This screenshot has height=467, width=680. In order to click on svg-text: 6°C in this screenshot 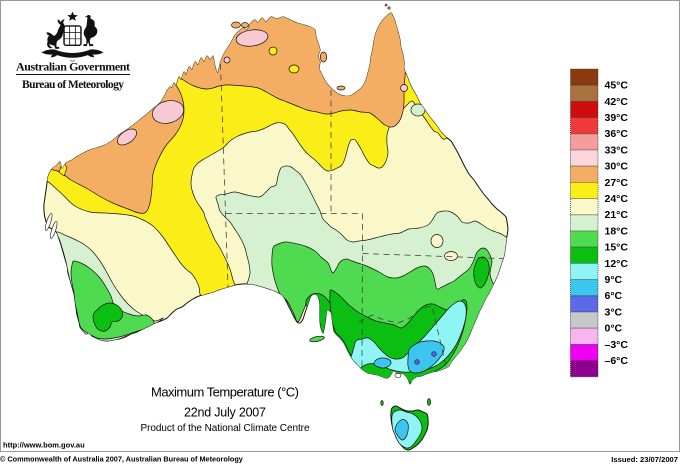, I will do `click(614, 296)`.